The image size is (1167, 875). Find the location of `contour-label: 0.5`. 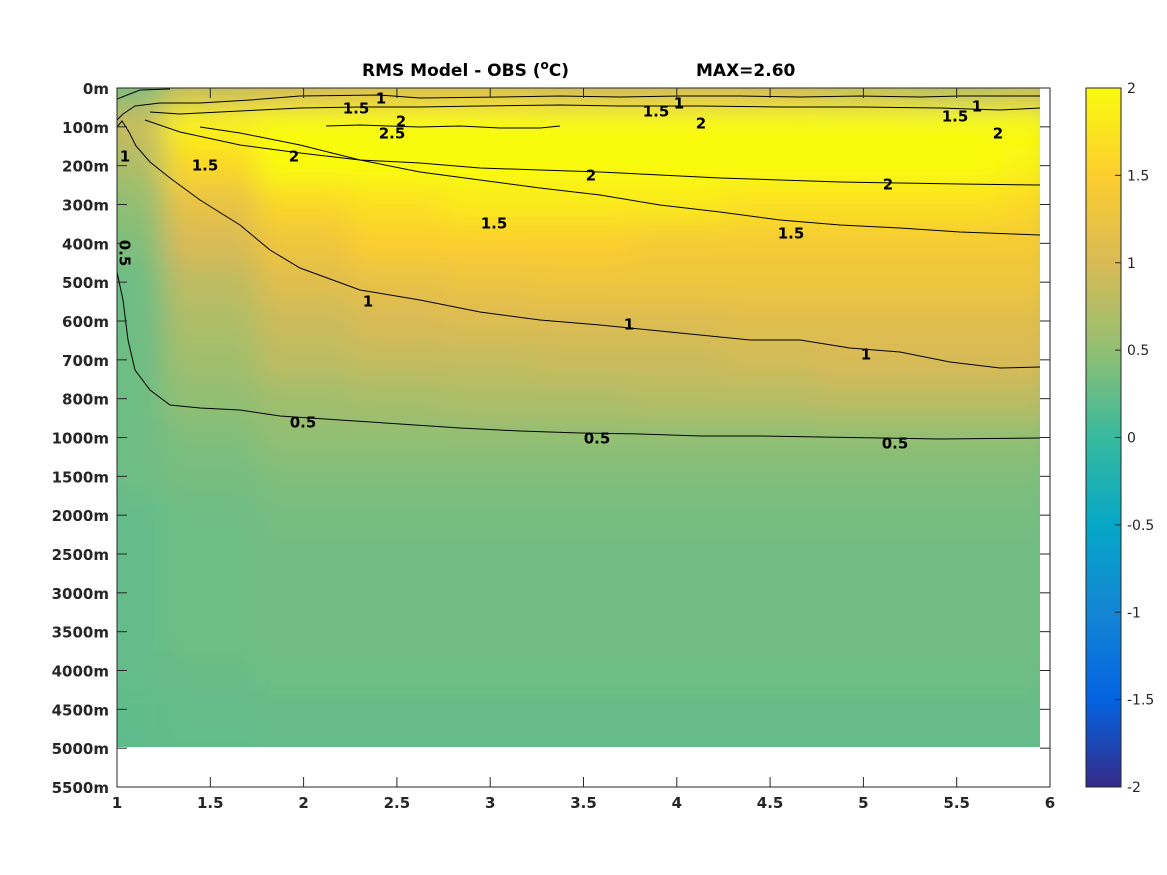

contour-label: 0.5 is located at coordinates (895, 444).